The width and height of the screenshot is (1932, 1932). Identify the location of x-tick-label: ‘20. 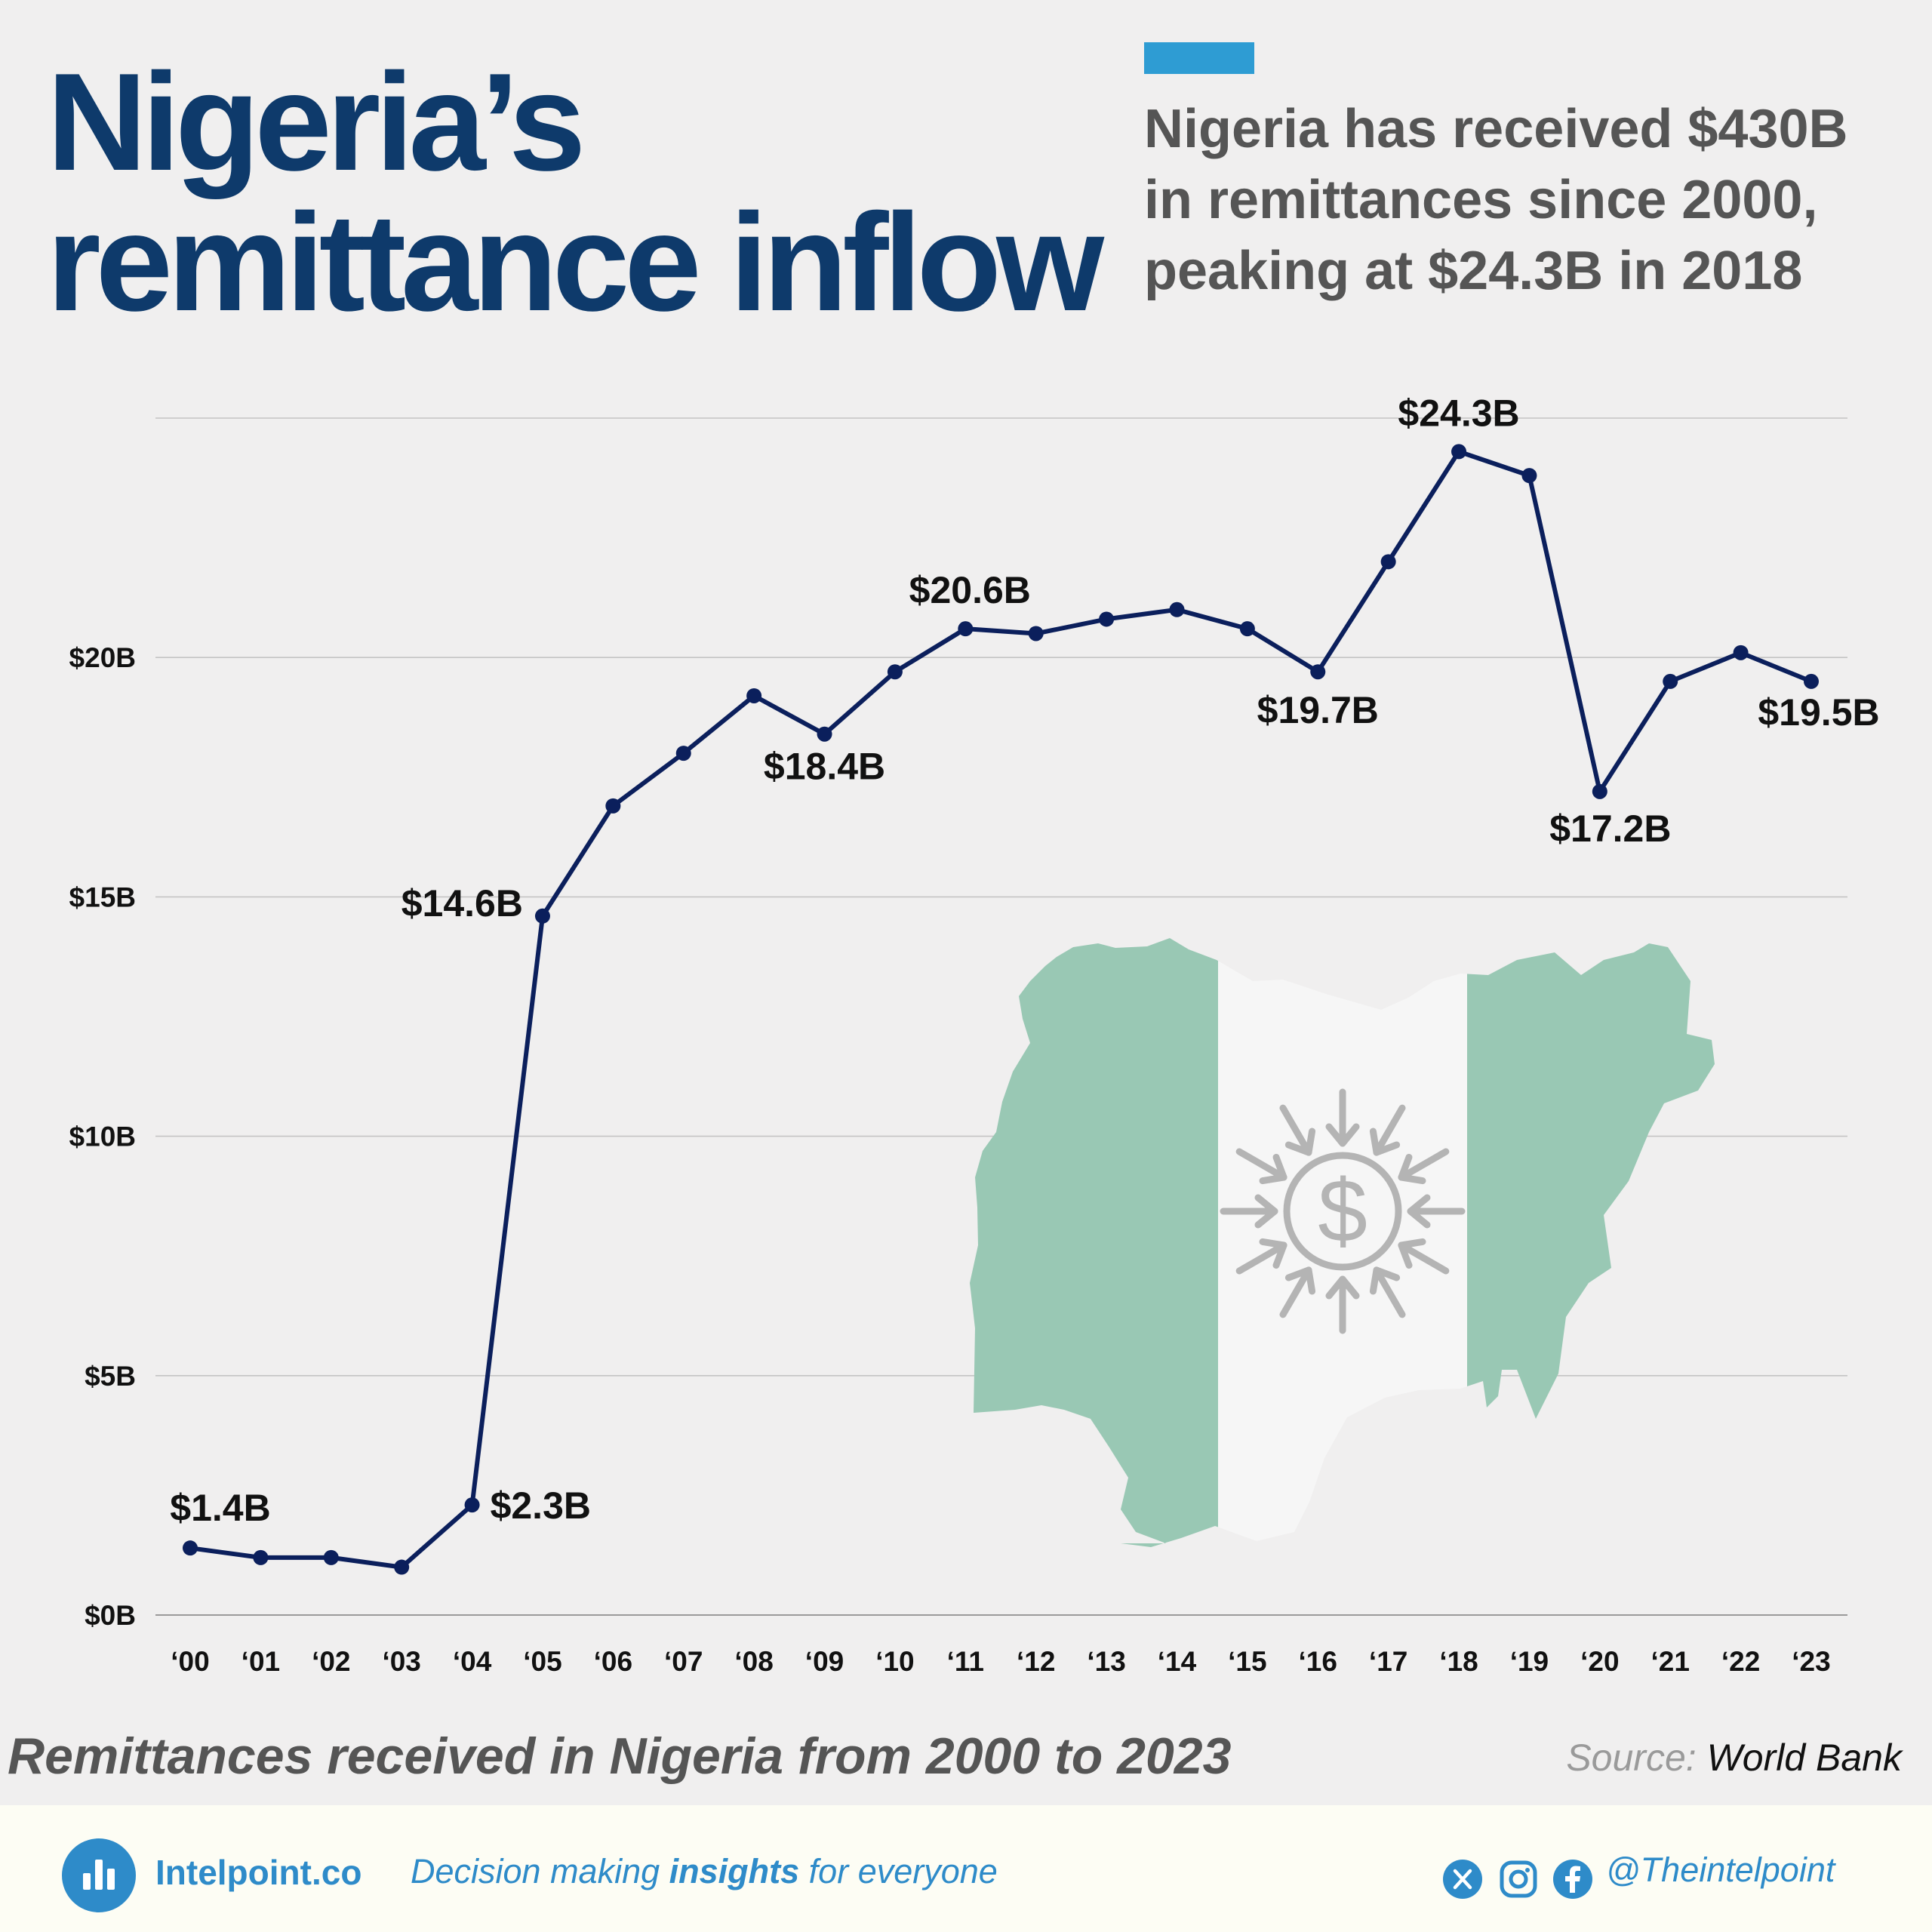
(1599, 1661).